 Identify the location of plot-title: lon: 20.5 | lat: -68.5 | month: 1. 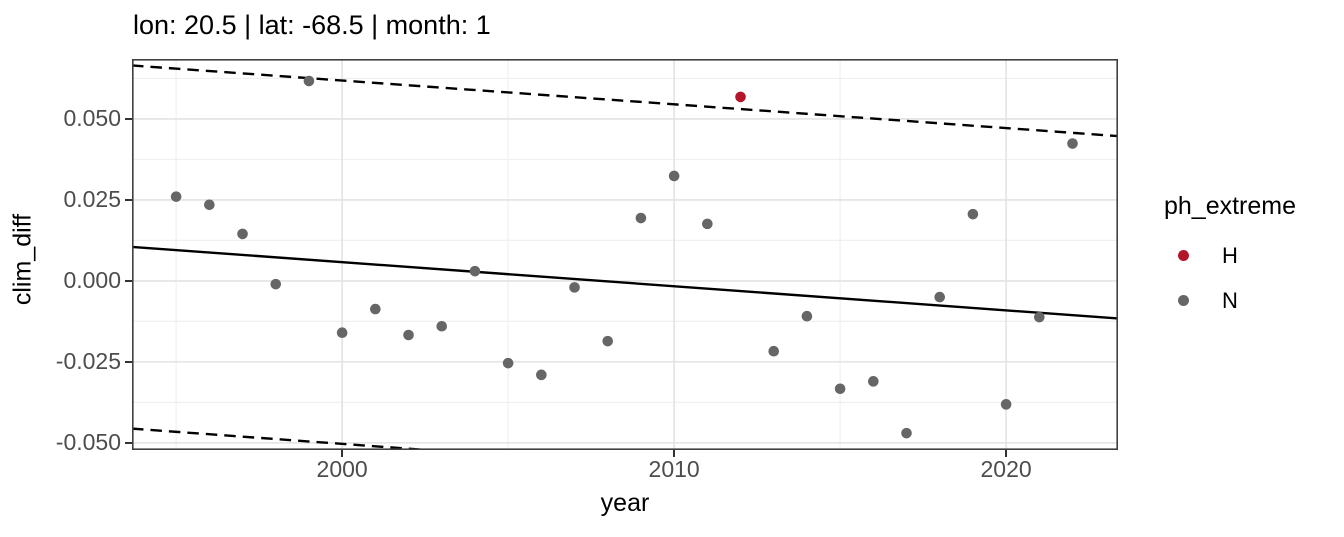
(312, 25).